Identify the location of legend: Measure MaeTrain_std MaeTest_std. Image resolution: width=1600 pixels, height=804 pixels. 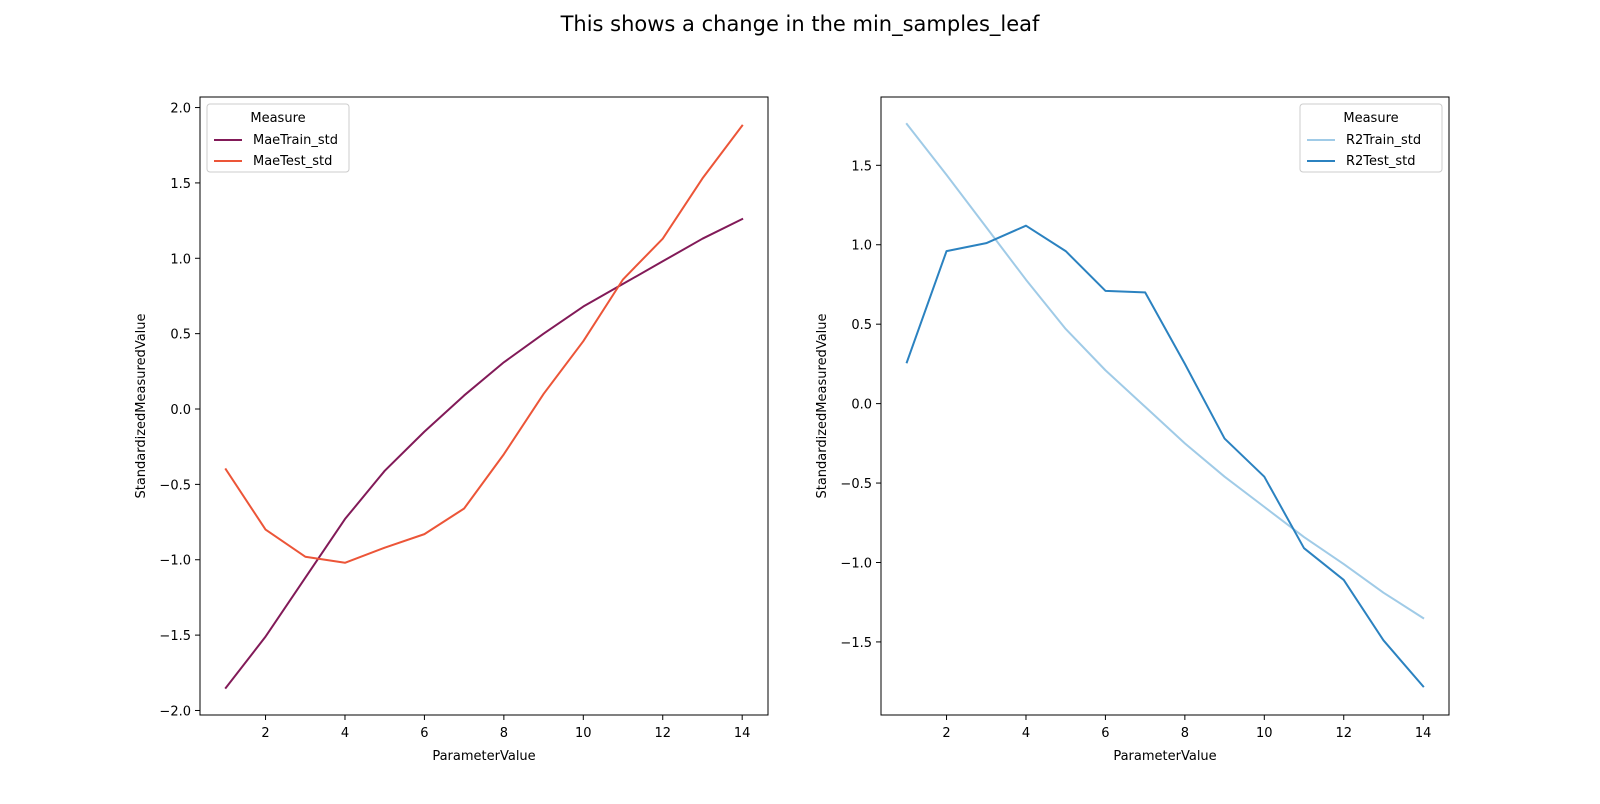
(278, 138).